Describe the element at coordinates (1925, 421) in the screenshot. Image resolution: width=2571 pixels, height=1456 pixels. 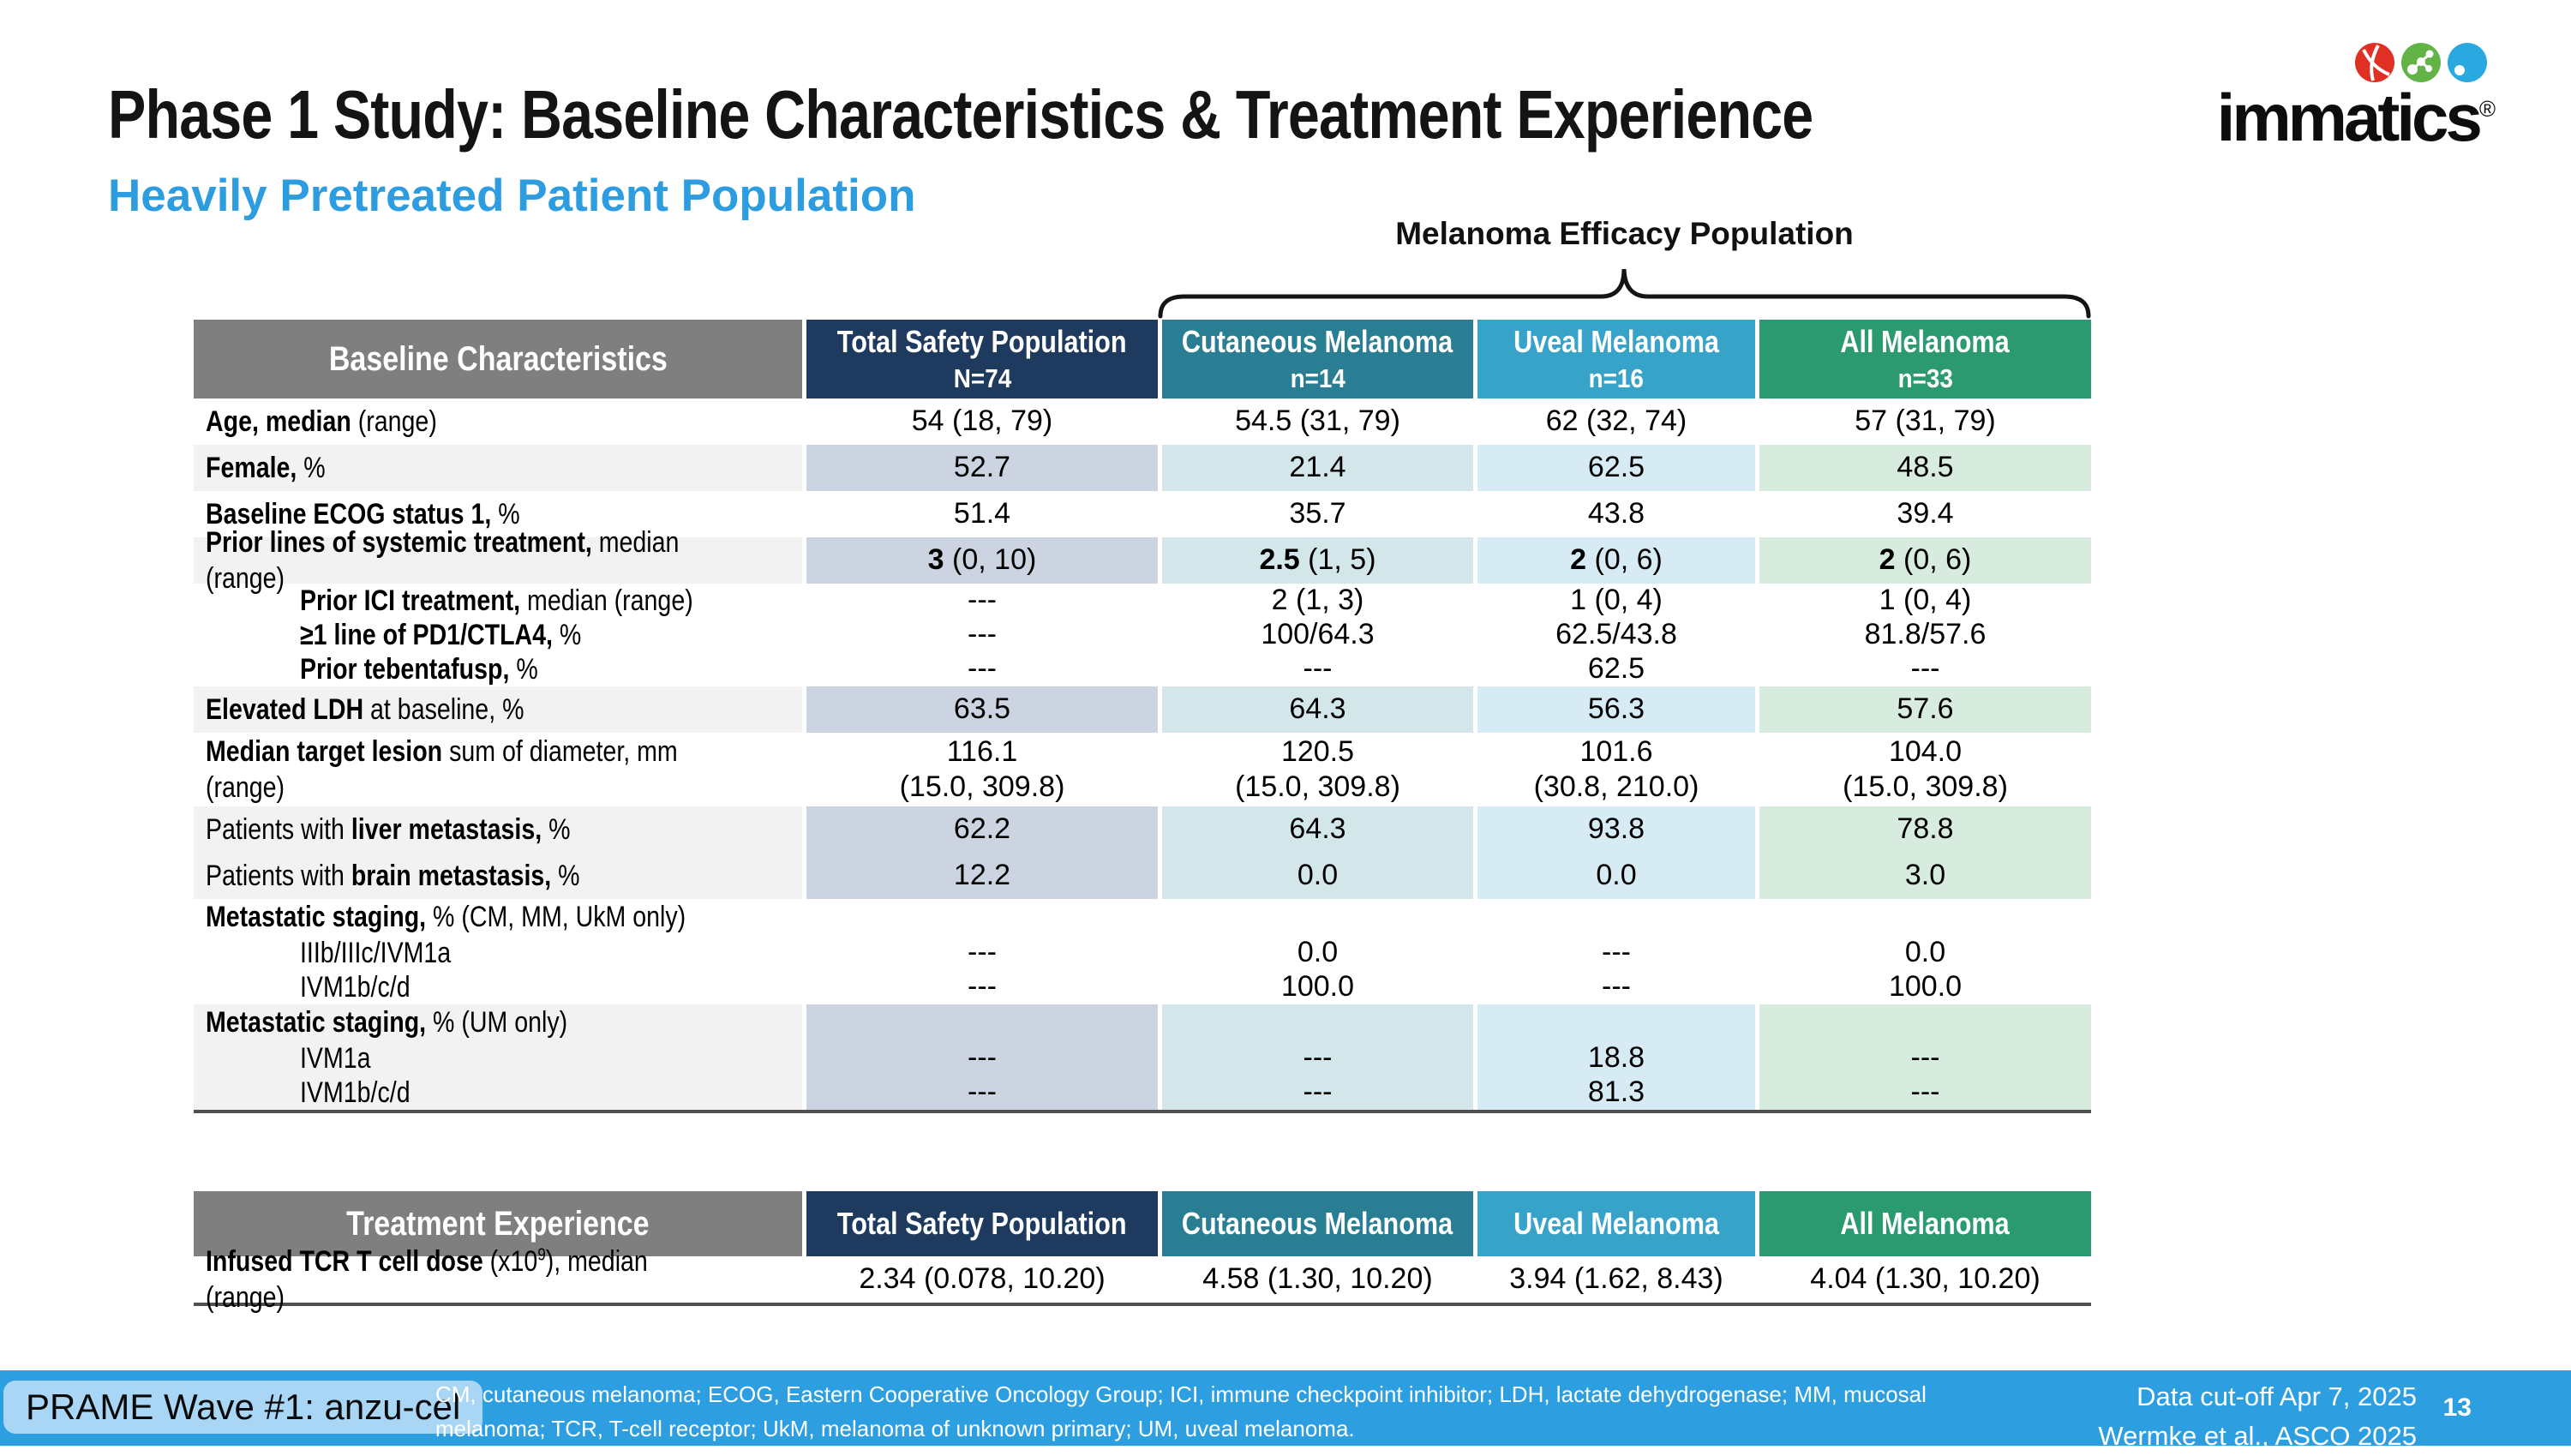
I see `cell-value: 57 (31, 79)` at that location.